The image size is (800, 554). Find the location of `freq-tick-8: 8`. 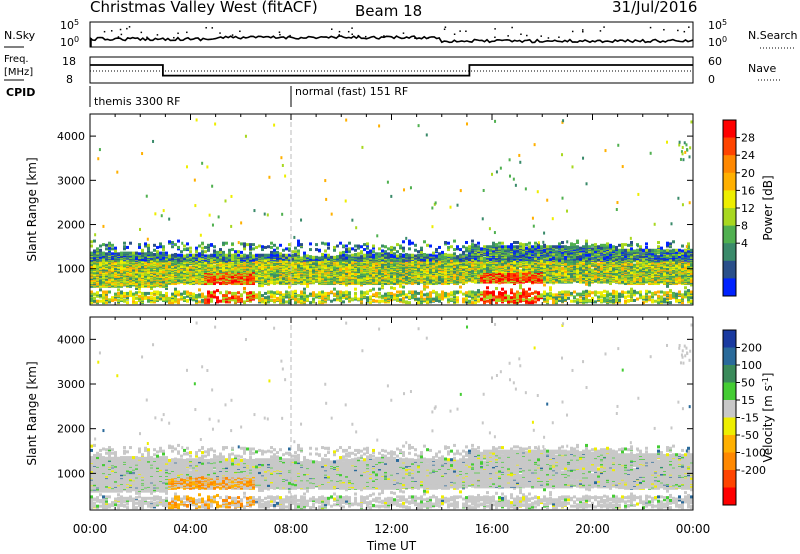

freq-tick-8: 8 is located at coordinates (69, 79).